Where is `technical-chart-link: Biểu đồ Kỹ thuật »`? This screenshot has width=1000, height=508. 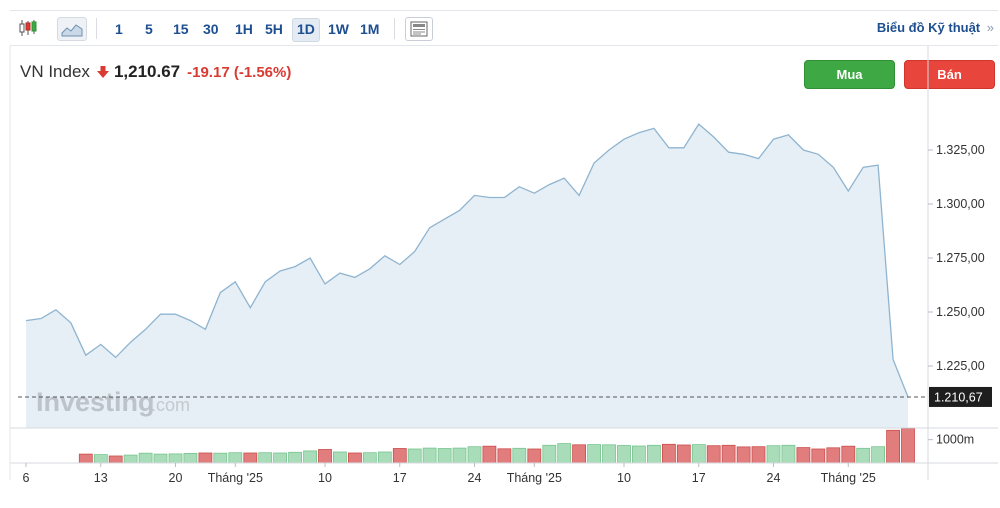 technical-chart-link: Biểu đồ Kỹ thuật » is located at coordinates (935, 27).